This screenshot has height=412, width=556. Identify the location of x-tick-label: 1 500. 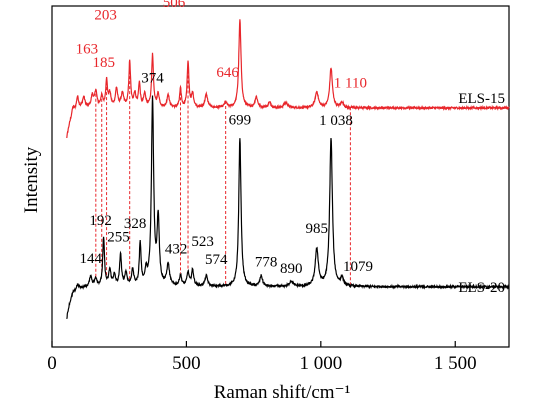
(455, 363).